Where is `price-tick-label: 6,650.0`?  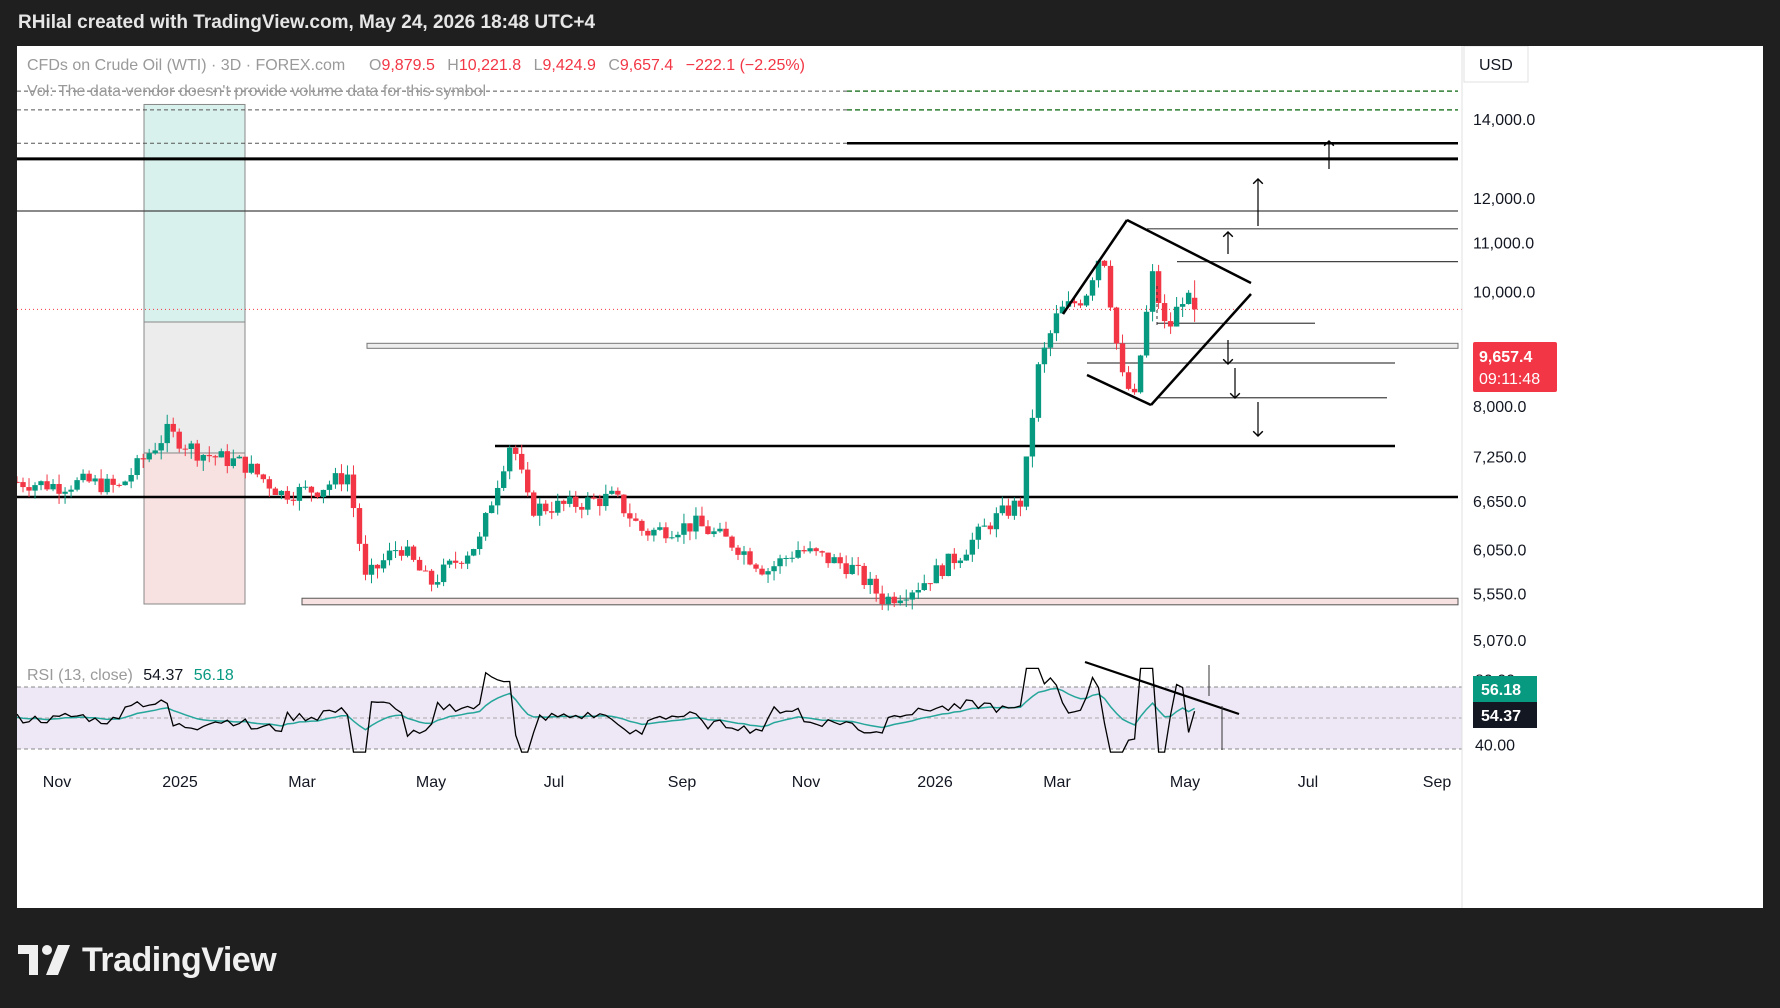 price-tick-label: 6,650.0 is located at coordinates (1499, 502).